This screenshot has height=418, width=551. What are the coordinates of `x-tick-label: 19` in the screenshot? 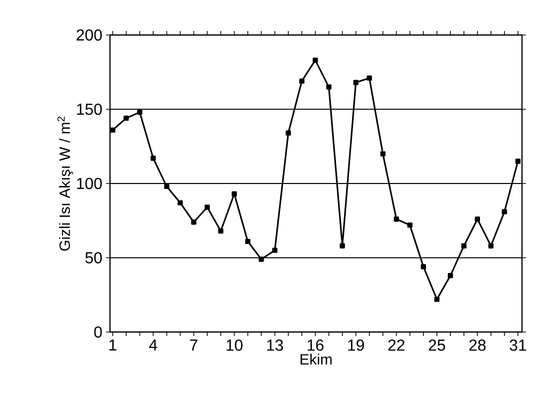 It's located at (356, 345).